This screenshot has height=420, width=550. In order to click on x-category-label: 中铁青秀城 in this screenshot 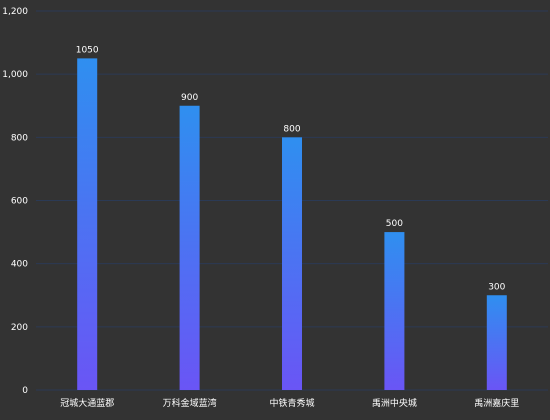, I will do `click(291, 403)`.